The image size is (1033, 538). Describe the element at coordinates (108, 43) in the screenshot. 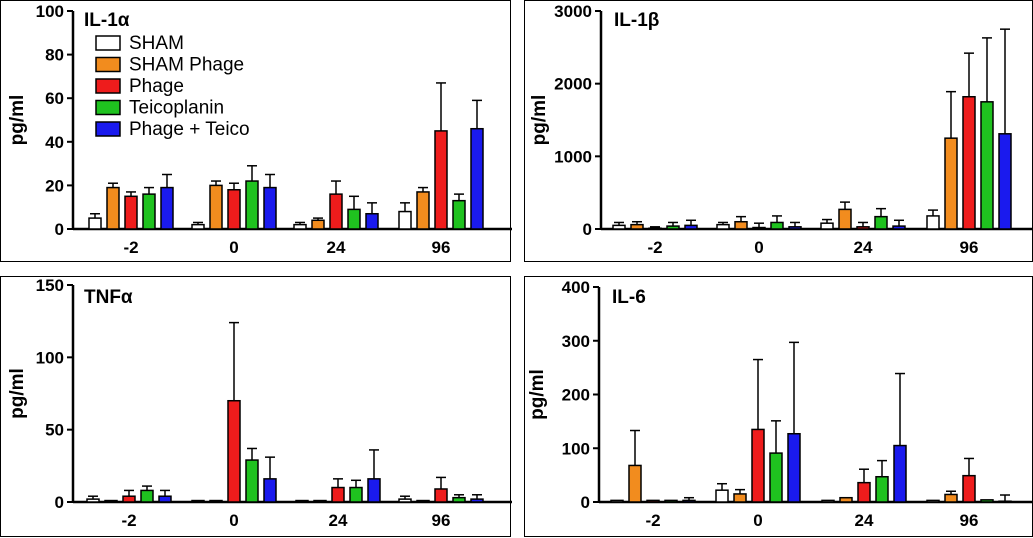

I see `legend-swatch-sham` at that location.